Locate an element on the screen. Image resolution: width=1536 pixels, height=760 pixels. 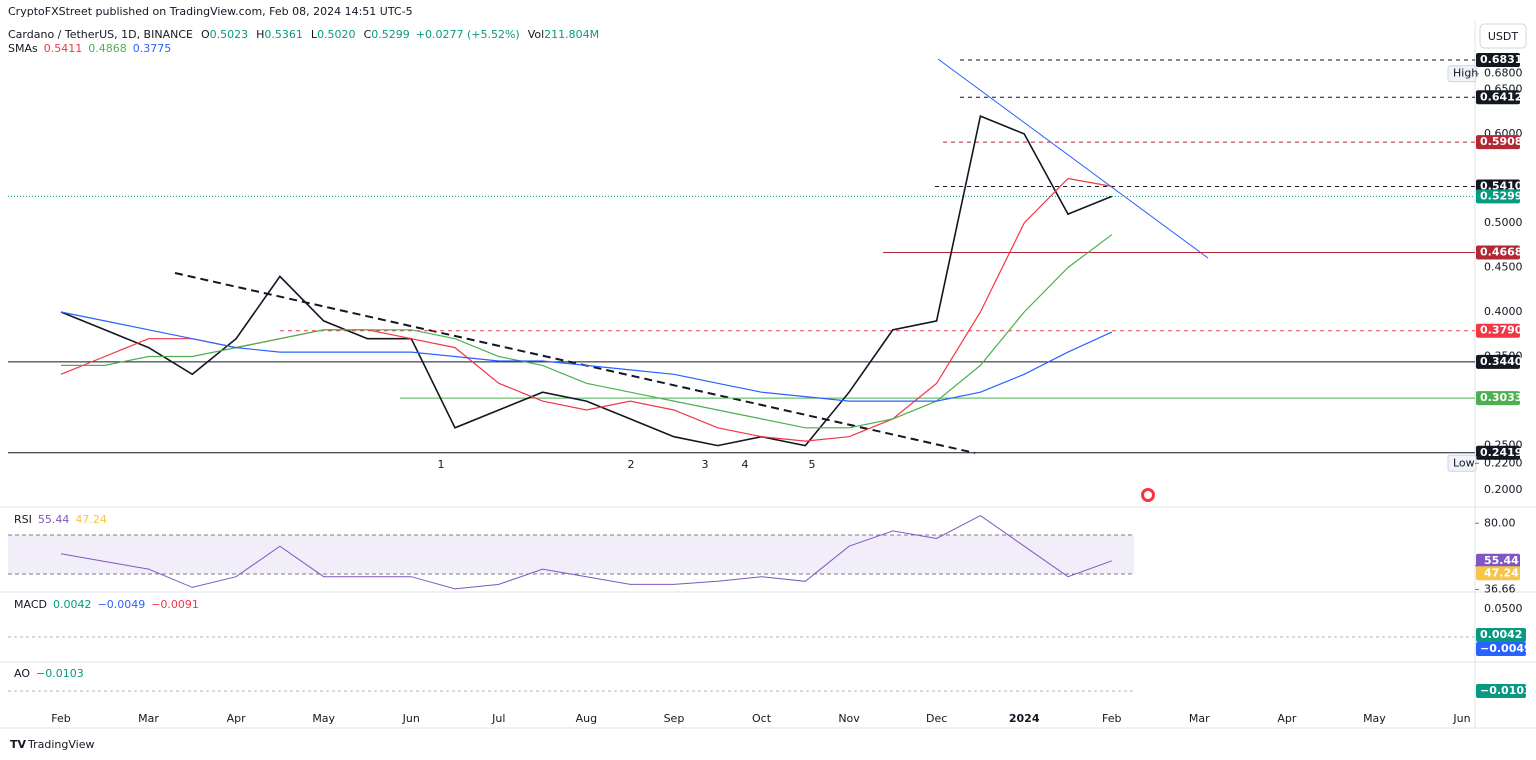
rsi-current: 55.44 is located at coordinates (54, 519).